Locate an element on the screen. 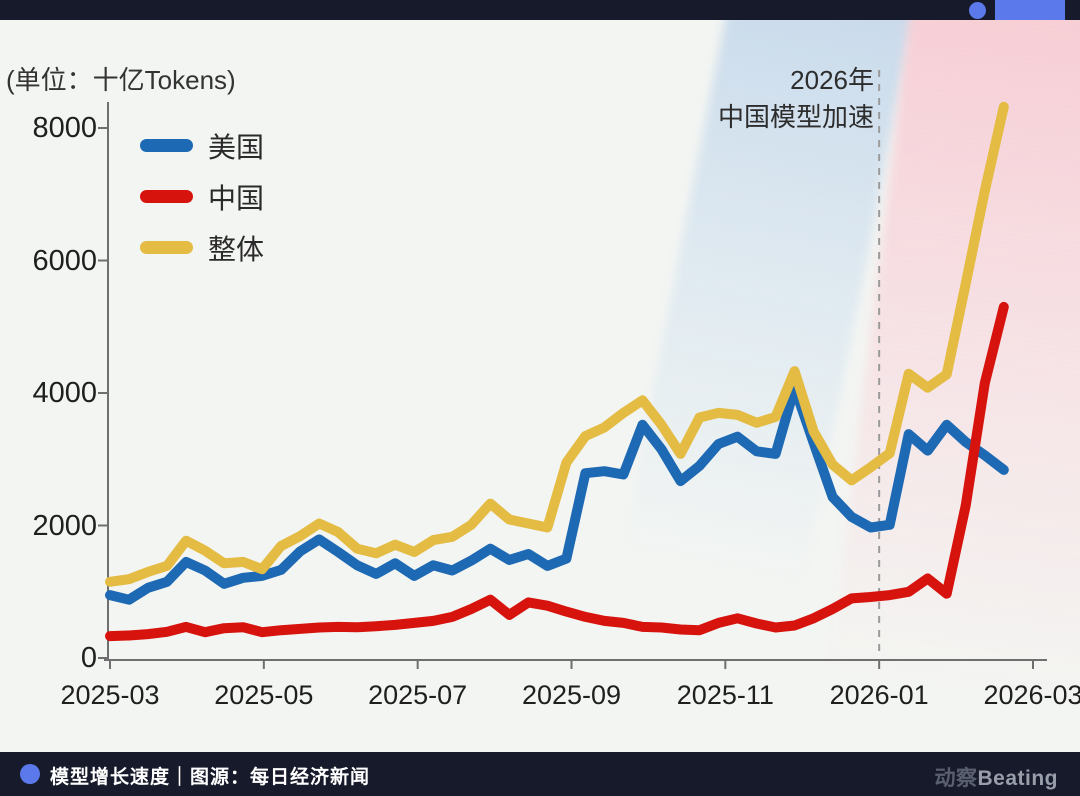 The width and height of the screenshot is (1080, 796). legend-label-china: 中国 is located at coordinates (236, 198).